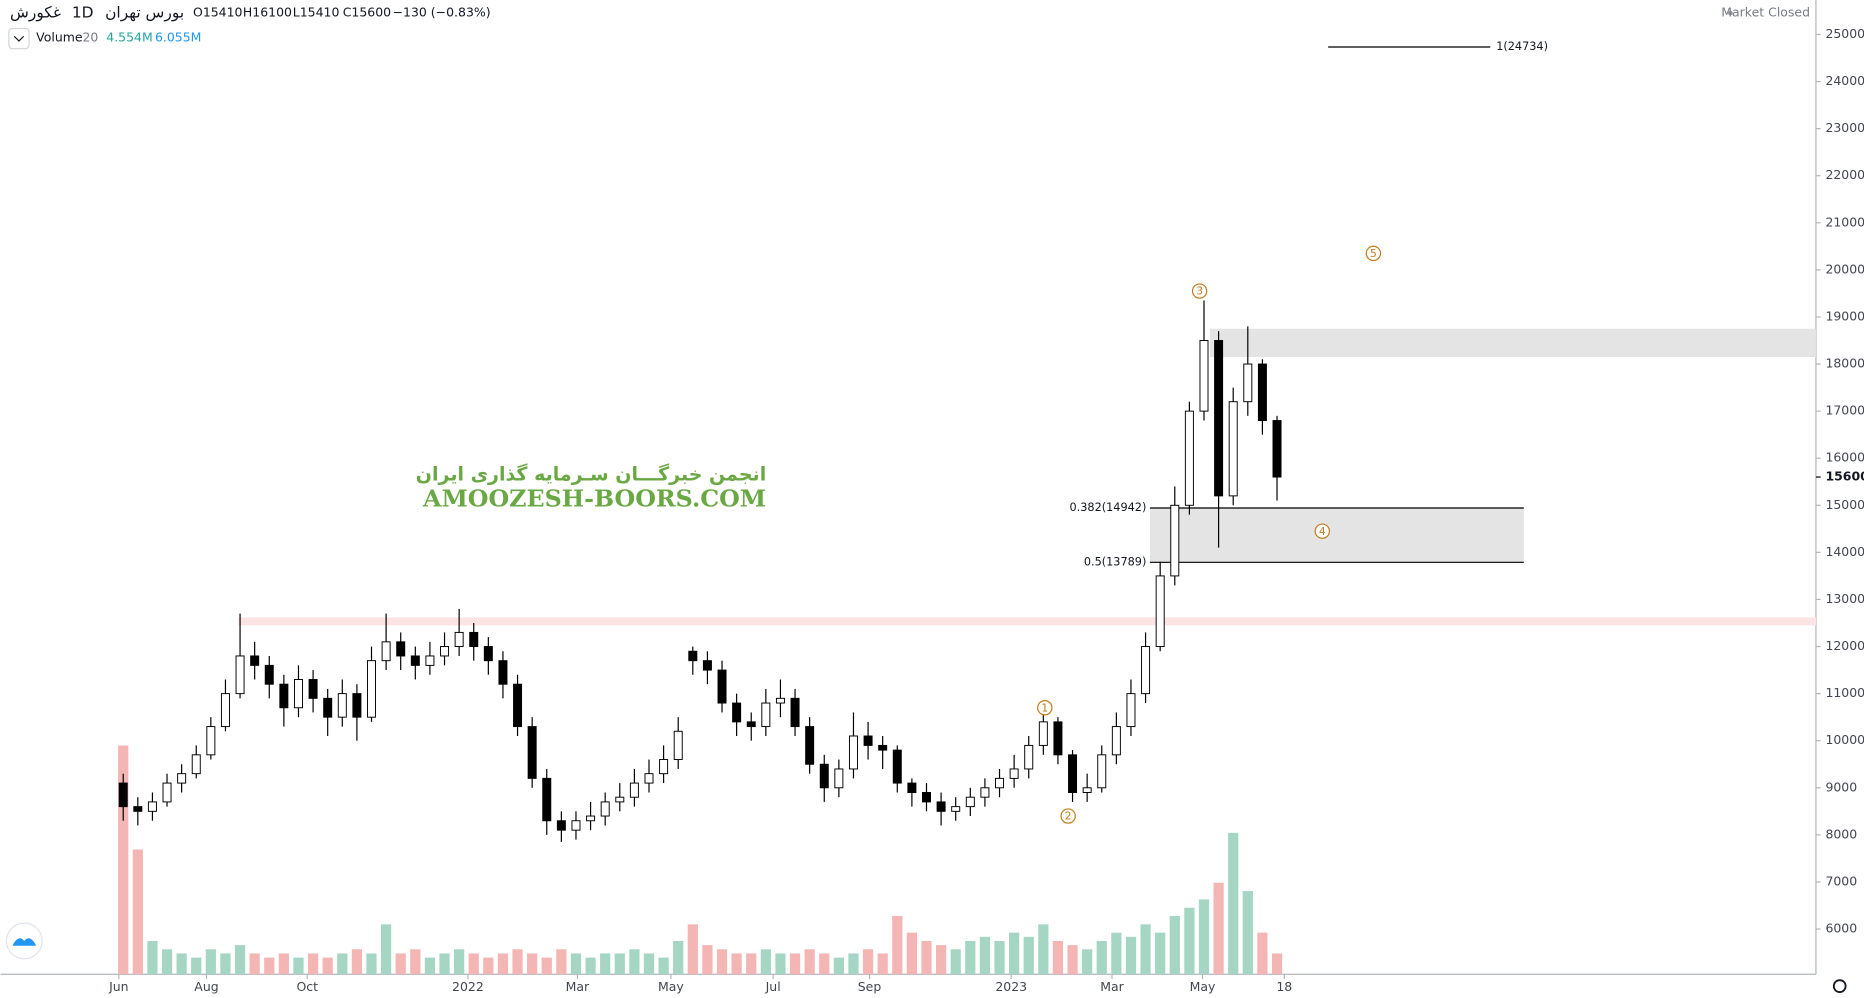 The height and width of the screenshot is (998, 1864). I want to click on x-tick-label: Jun, so click(118, 986).